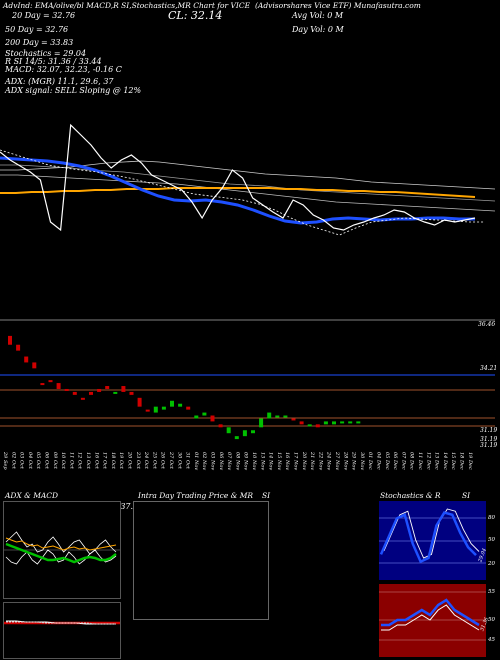 The height and width of the screenshot is (660, 500). What do you see at coordinates (13, 461) in the screenshot?
I see `date-tick-label: 02 Oct` at bounding box center [13, 461].